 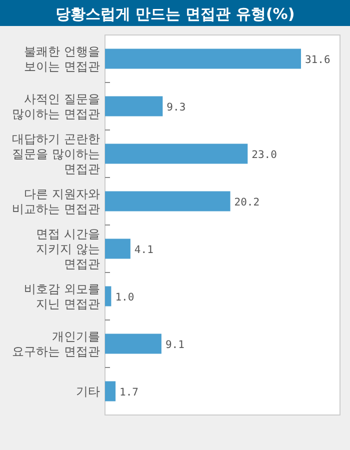 What do you see at coordinates (317, 60) in the screenshot?
I see `data-label: 31.6` at bounding box center [317, 60].